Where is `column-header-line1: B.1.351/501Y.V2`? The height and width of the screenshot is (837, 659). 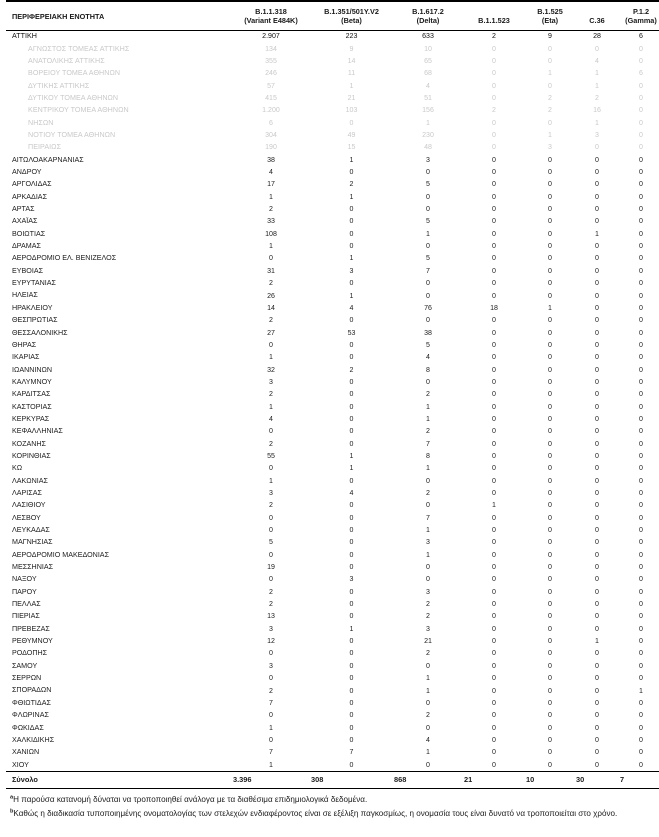 column-header-line1: B.1.351/501Y.V2 is located at coordinates (351, 11).